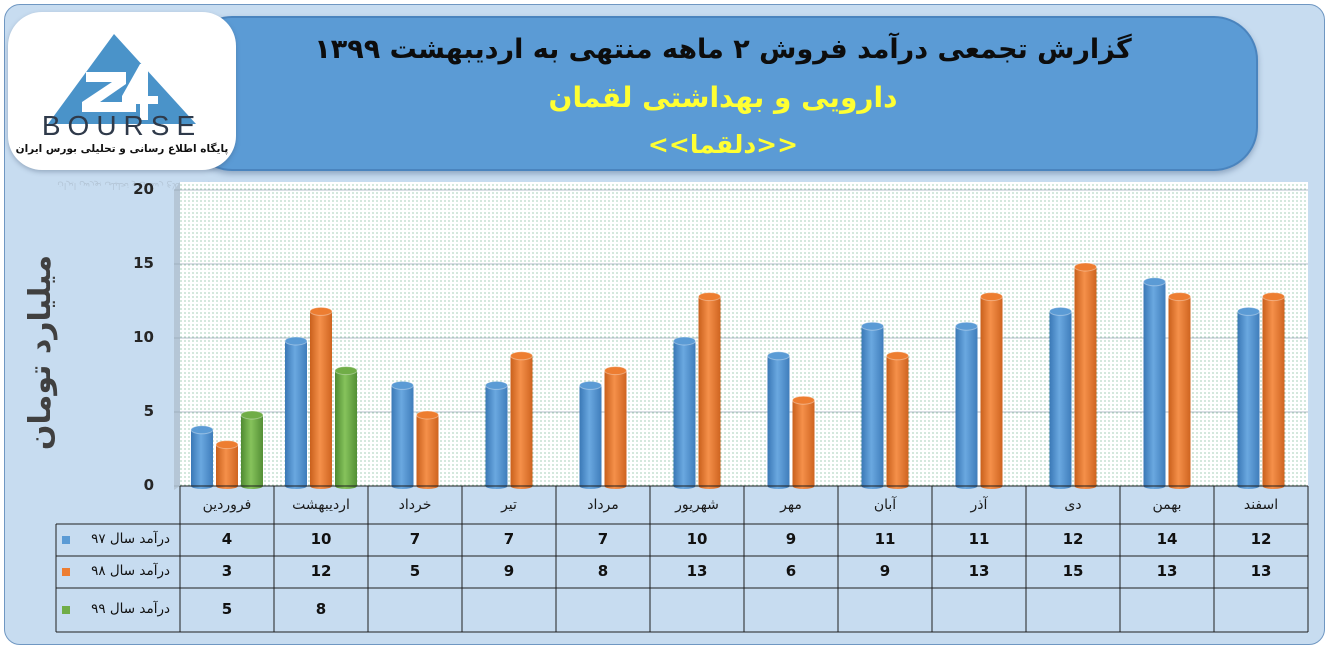 Image resolution: width=1331 pixels, height=649 pixels. I want to click on legend-label-series-98: درآمد سال ۹۸, so click(130, 571).